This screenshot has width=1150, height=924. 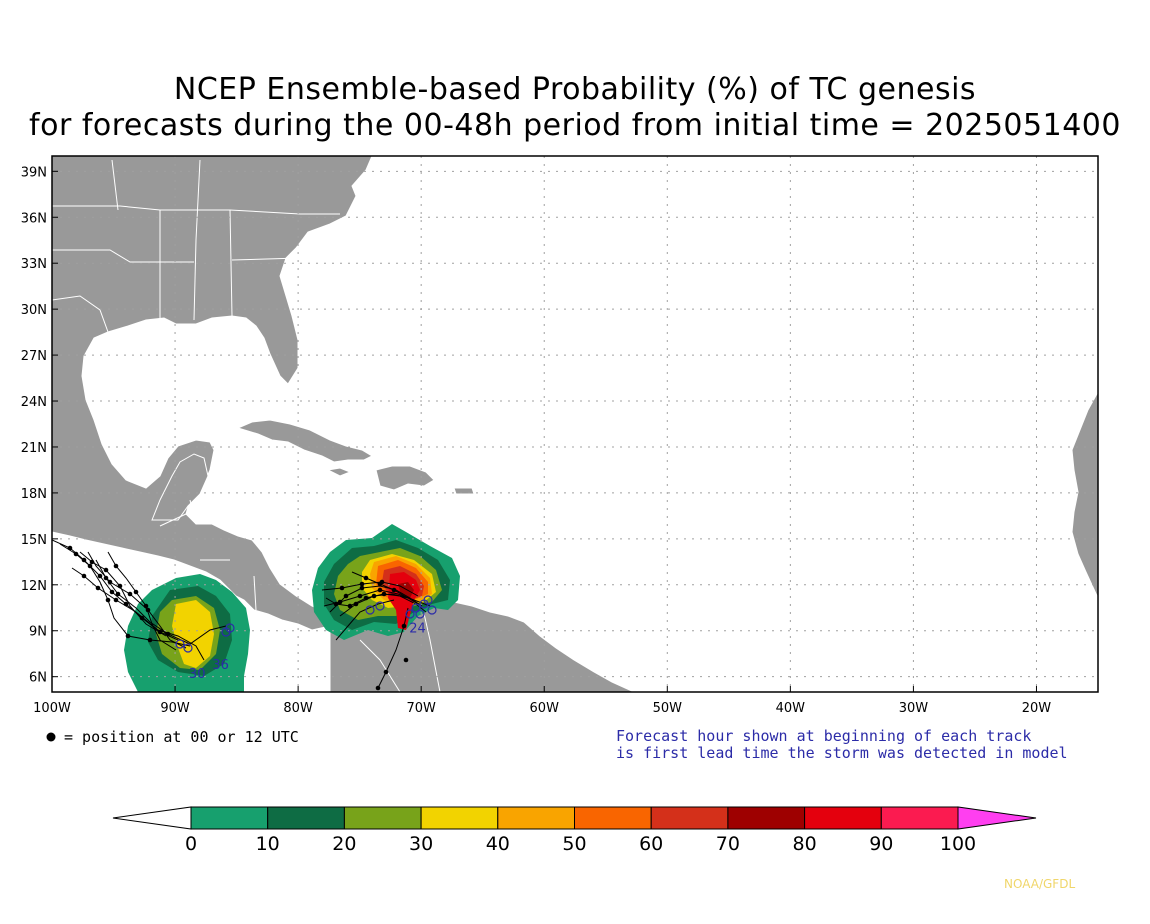 What do you see at coordinates (574, 844) in the screenshot?
I see `colorbar-label: 50` at bounding box center [574, 844].